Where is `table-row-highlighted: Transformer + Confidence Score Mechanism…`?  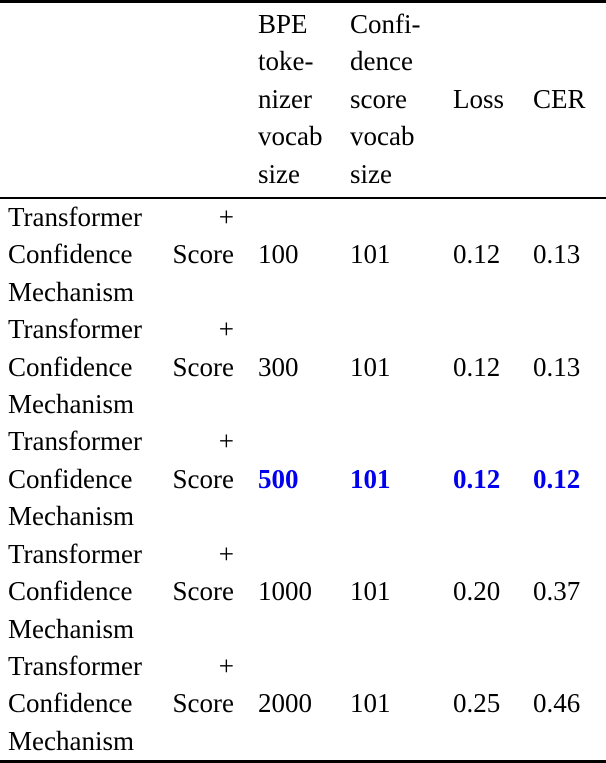
table-row-highlighted: Transformer + Confidence Score Mechanism… is located at coordinates (303, 479).